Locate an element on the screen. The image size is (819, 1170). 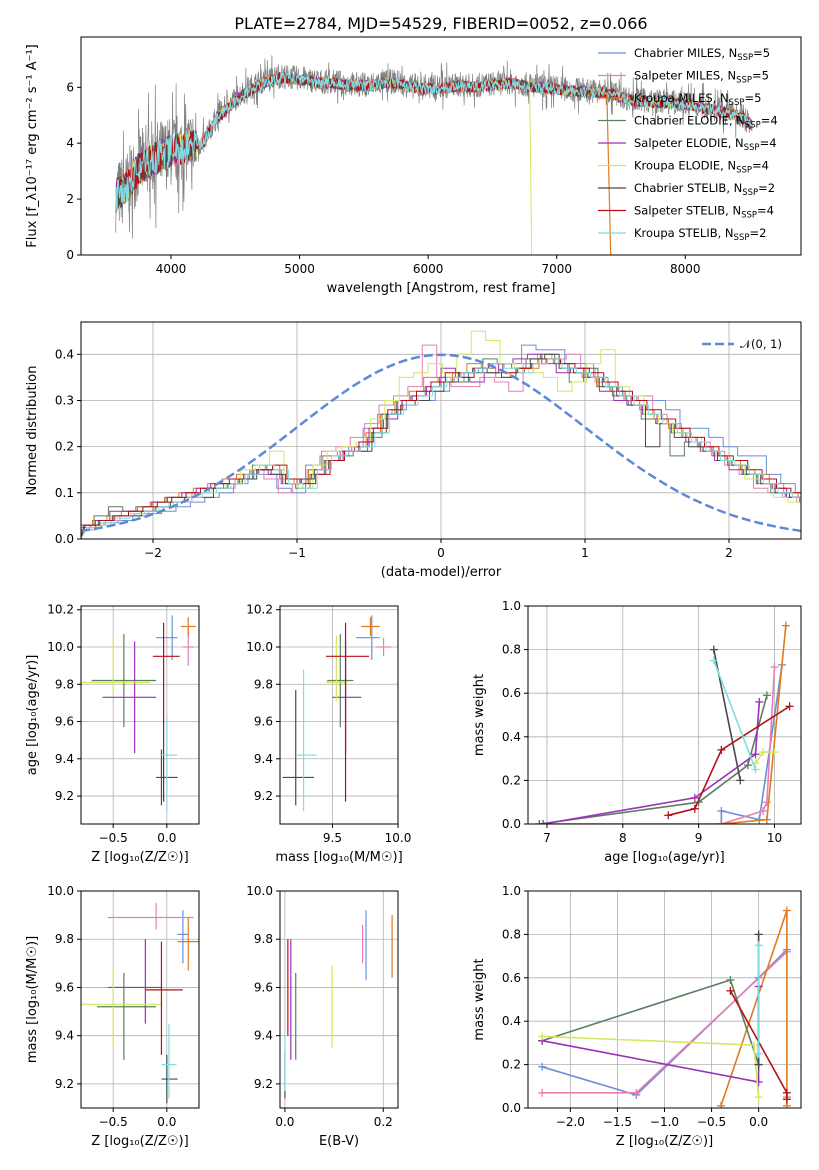
legend-label: Chabrier STELIB, NSSP=2 is located at coordinates (704, 189).